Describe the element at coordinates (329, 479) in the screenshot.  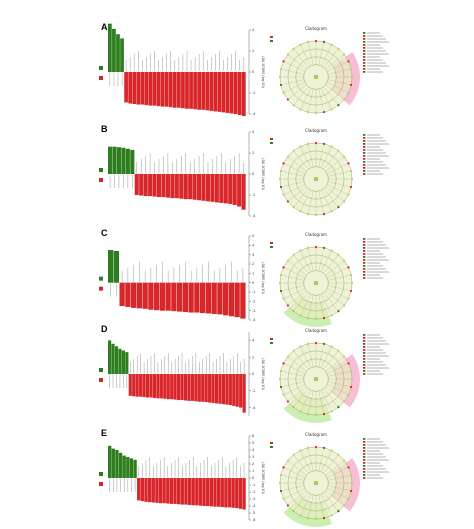
I see `cladogram-e: Cladogram` at that location.